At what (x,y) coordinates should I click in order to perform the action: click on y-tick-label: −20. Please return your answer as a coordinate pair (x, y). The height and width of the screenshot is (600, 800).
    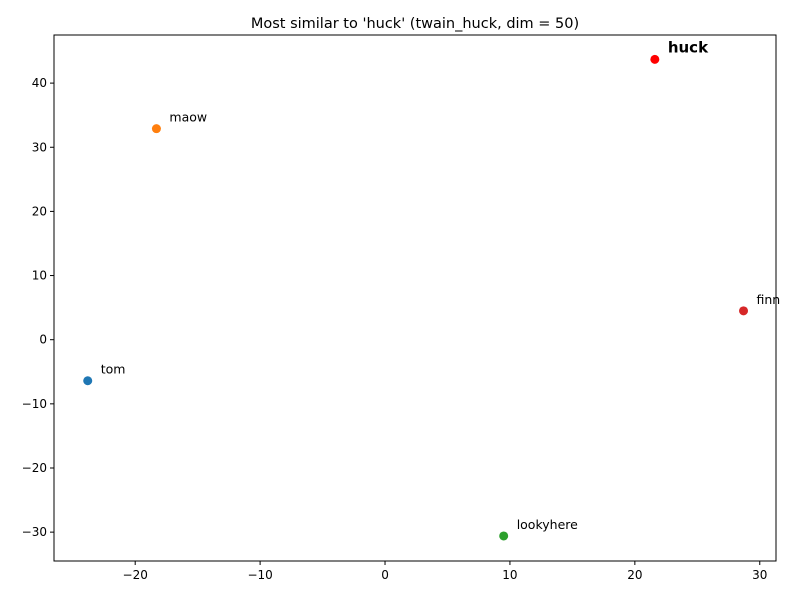
    Looking at the image, I should click on (34, 468).